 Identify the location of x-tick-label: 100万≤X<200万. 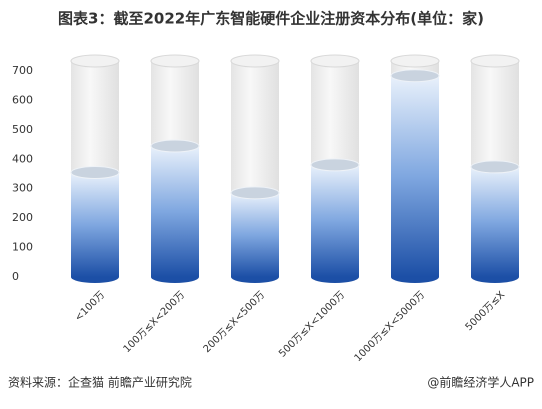
(155, 322).